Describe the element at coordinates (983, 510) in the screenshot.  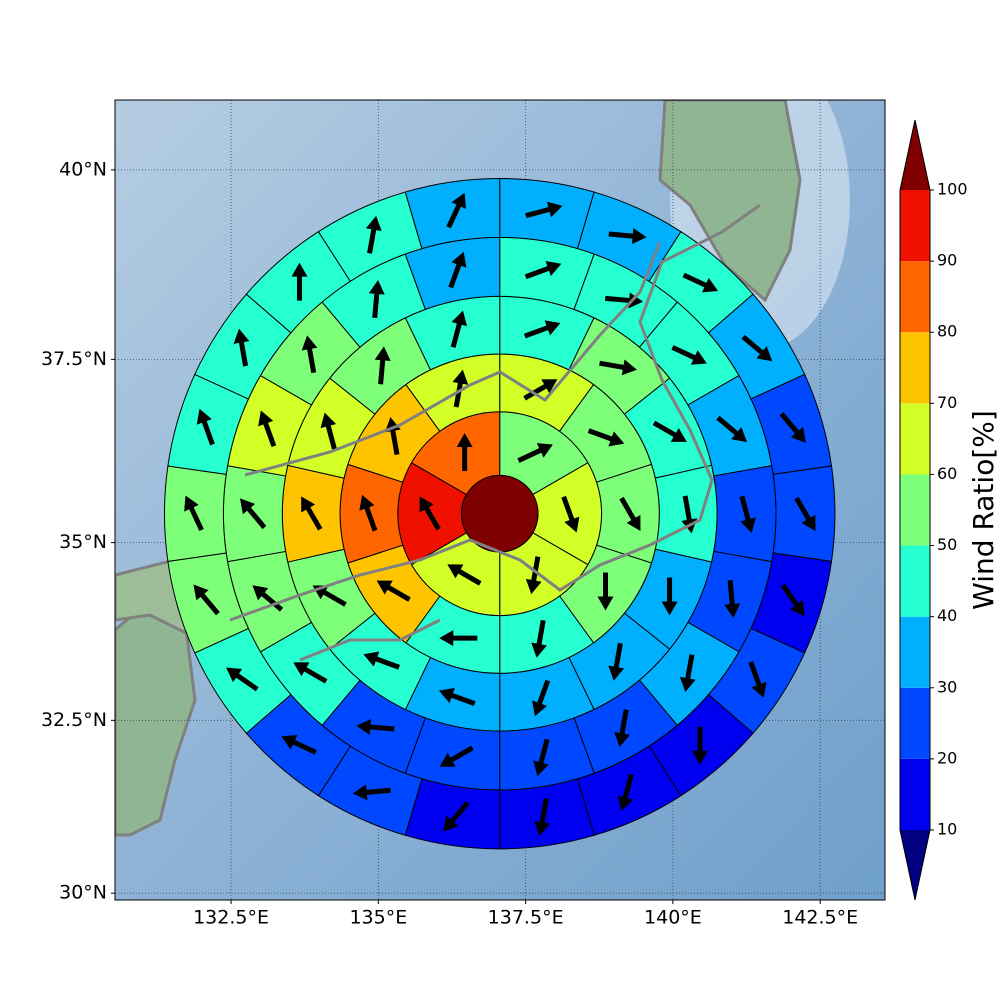
I see `colorbar-label: Wind Ratio[%]` at that location.